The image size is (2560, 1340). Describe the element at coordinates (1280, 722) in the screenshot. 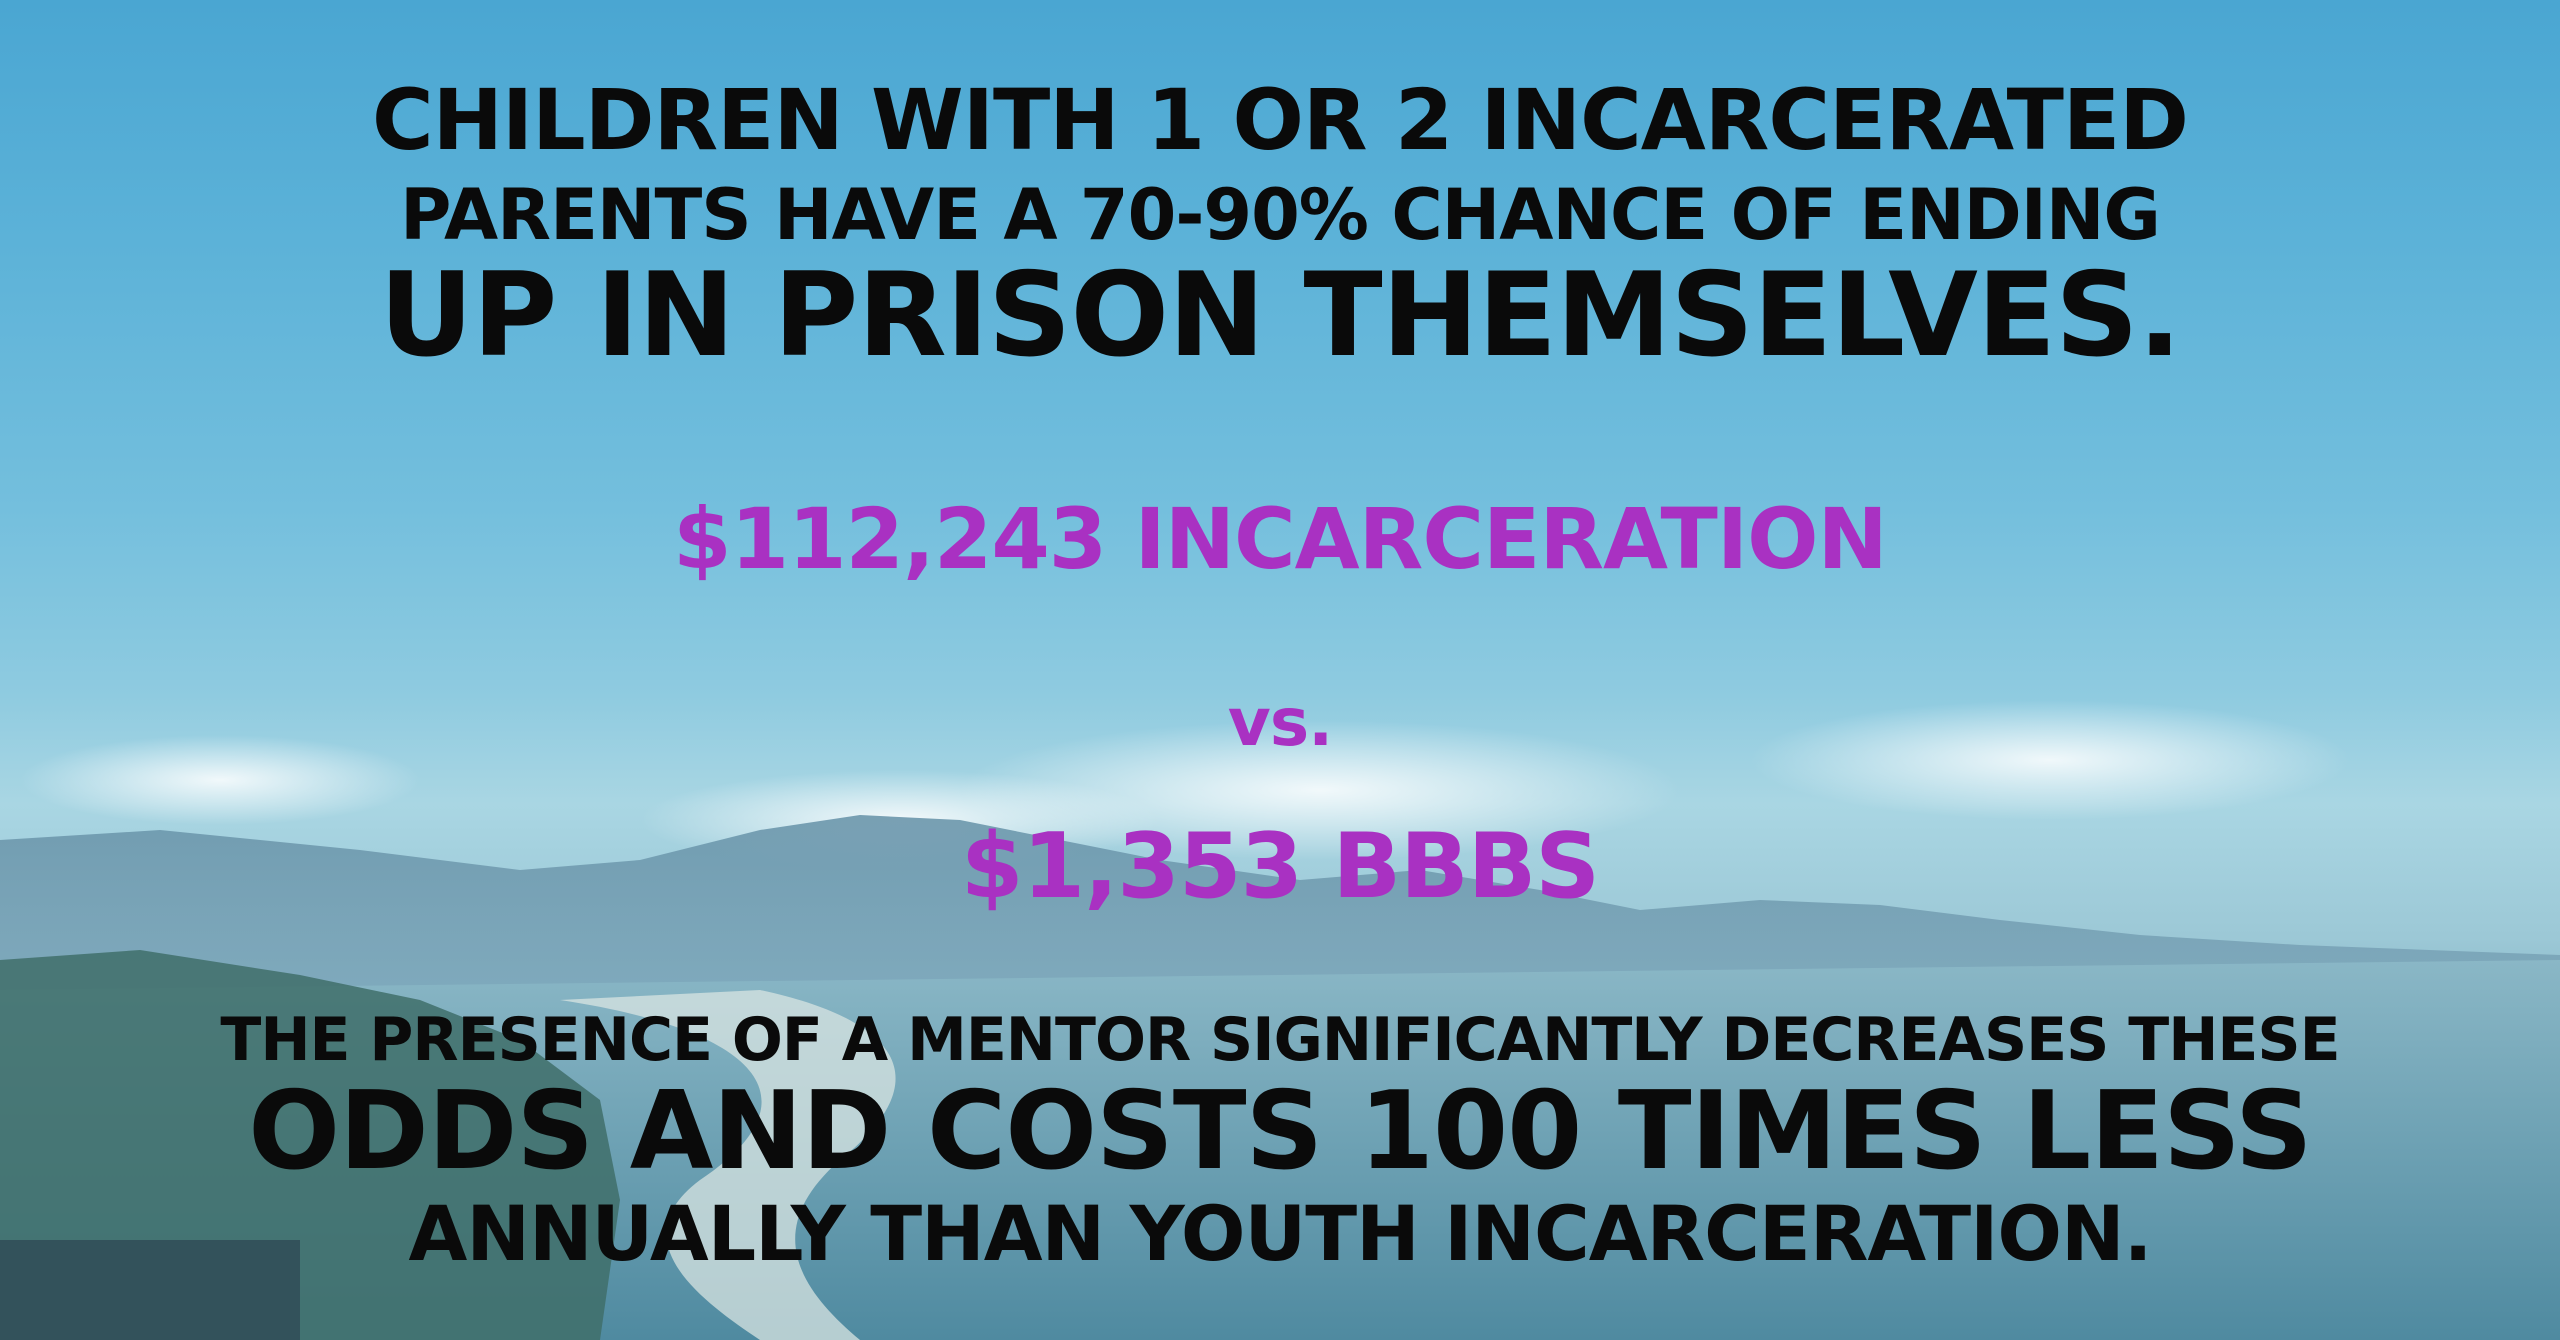

I see `versus-label: vs.` at that location.